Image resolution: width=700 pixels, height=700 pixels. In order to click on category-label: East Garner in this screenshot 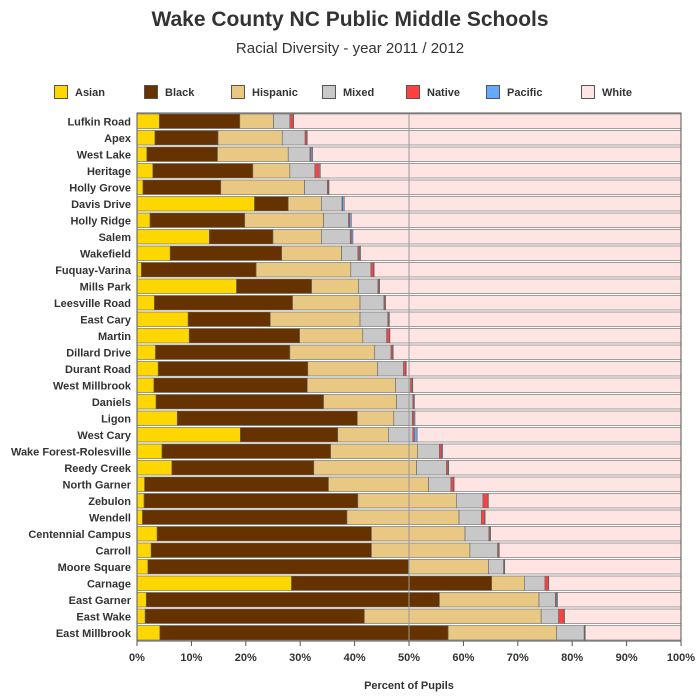, I will do `click(100, 601)`.